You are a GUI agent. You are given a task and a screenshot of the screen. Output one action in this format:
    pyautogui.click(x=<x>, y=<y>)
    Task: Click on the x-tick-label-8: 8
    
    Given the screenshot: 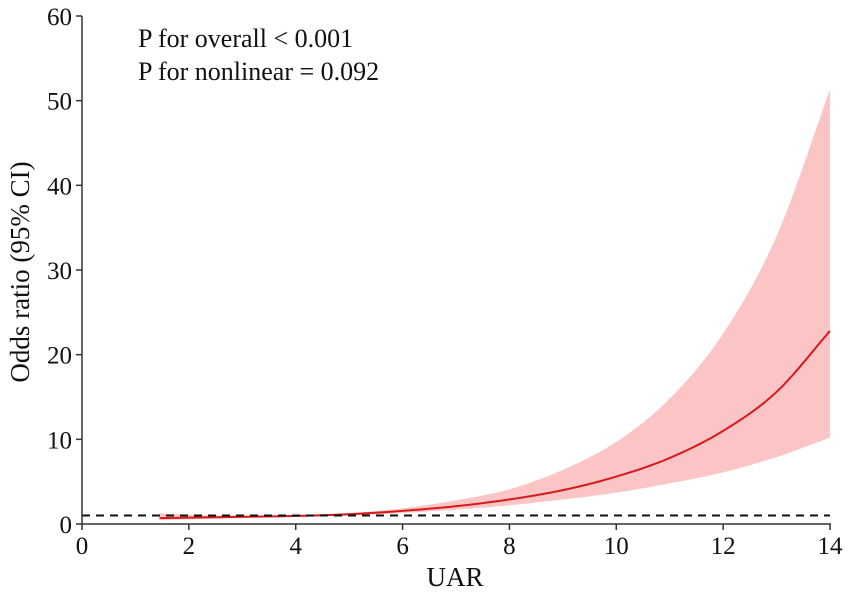 What is the action you would take?
    pyautogui.click(x=509, y=546)
    